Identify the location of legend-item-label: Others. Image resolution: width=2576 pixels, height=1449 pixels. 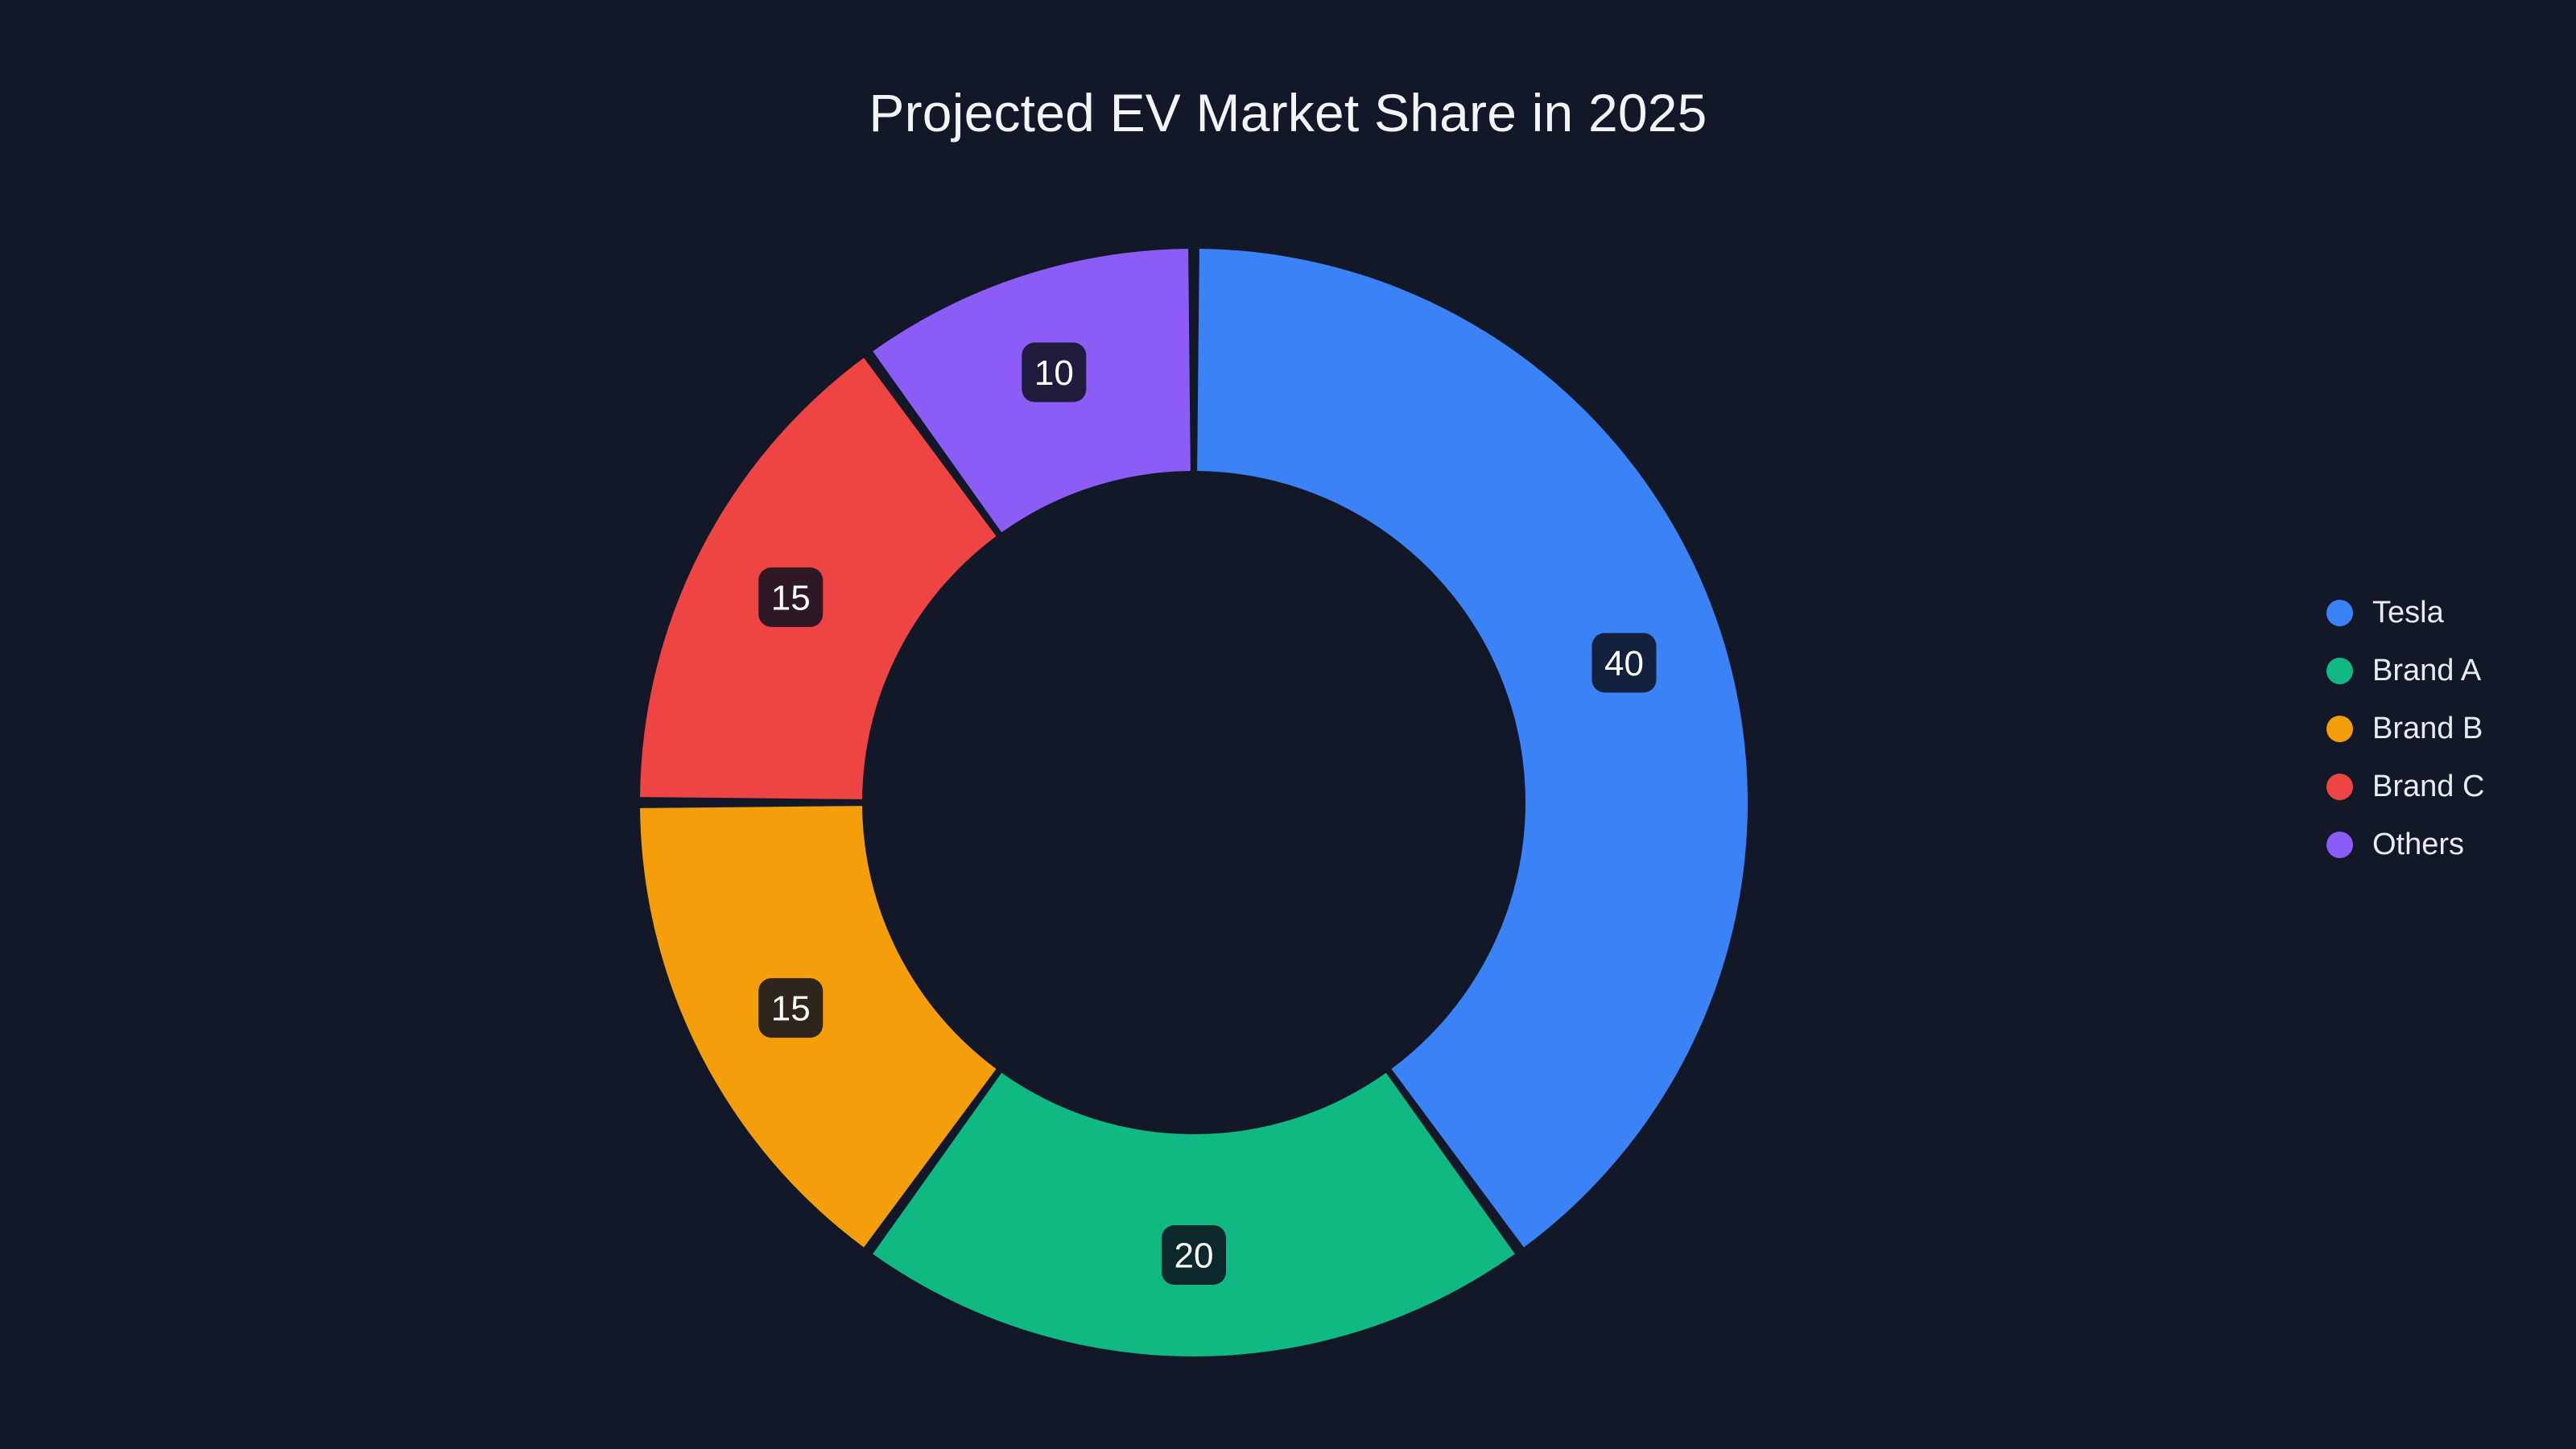
(2418, 844).